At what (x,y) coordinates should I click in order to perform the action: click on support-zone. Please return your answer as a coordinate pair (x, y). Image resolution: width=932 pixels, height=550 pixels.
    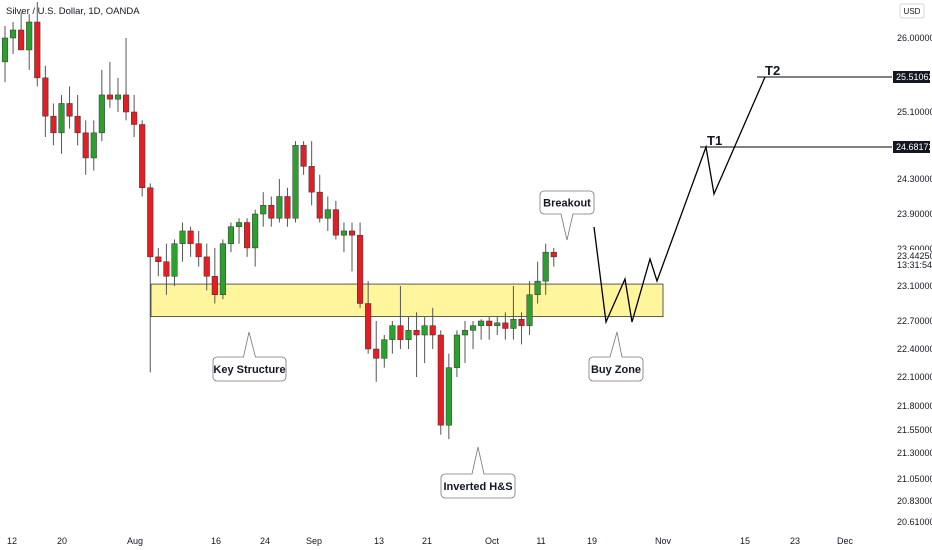
    Looking at the image, I should click on (407, 300).